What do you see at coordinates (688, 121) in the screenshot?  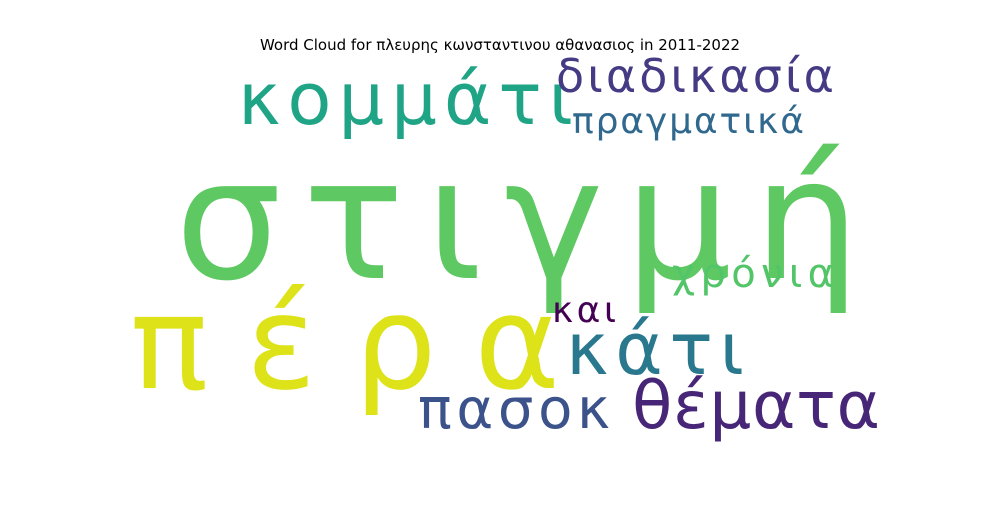 I see `word-5: πραγματικά` at bounding box center [688, 121].